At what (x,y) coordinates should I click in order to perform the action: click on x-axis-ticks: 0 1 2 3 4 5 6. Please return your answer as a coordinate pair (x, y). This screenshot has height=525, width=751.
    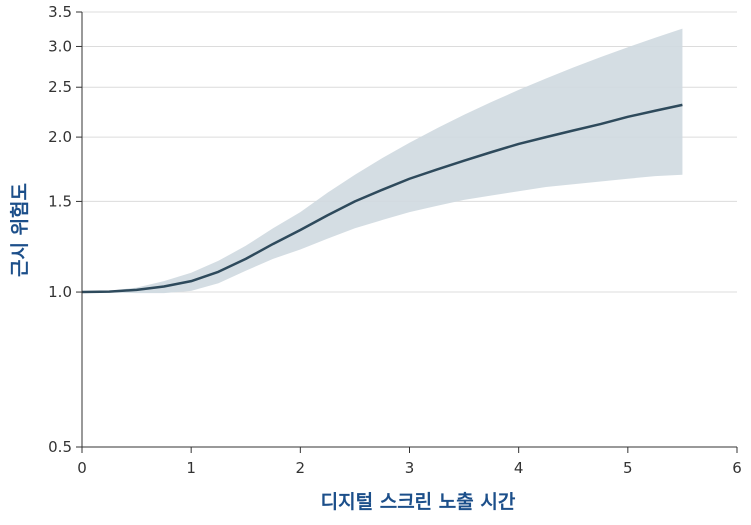
    Looking at the image, I should click on (409, 462).